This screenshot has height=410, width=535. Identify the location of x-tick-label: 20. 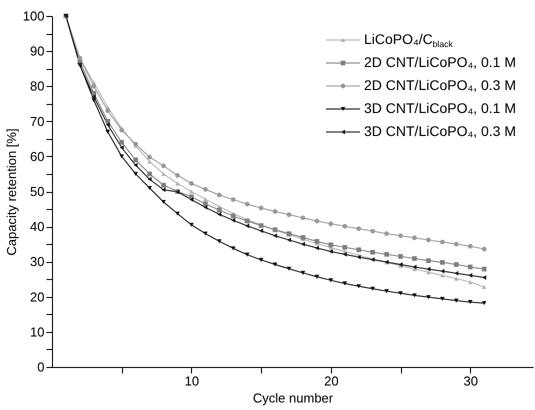
(331, 381).